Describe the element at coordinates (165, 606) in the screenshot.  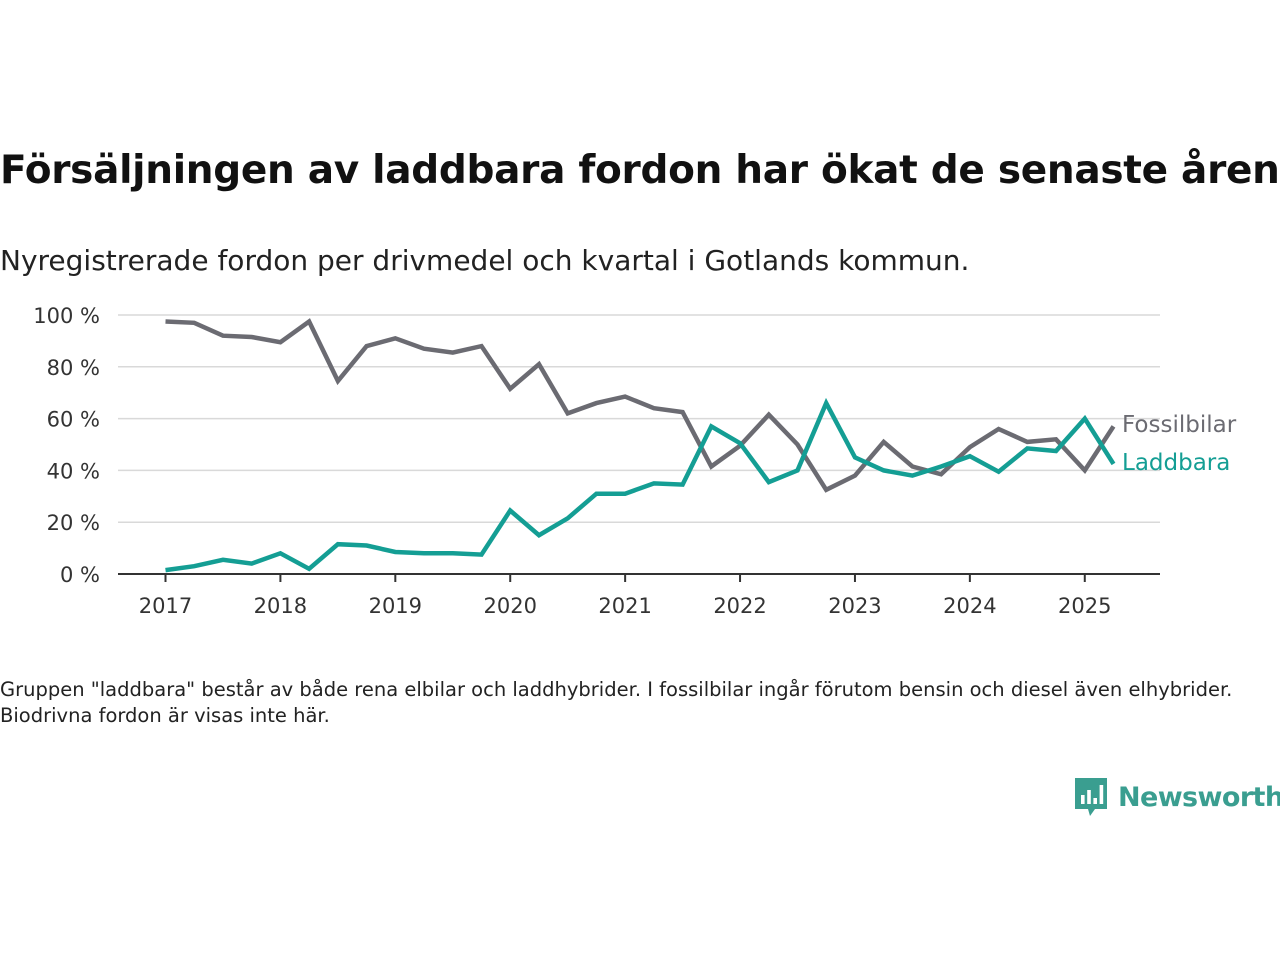
I see `x-tick-label: 2017` at that location.